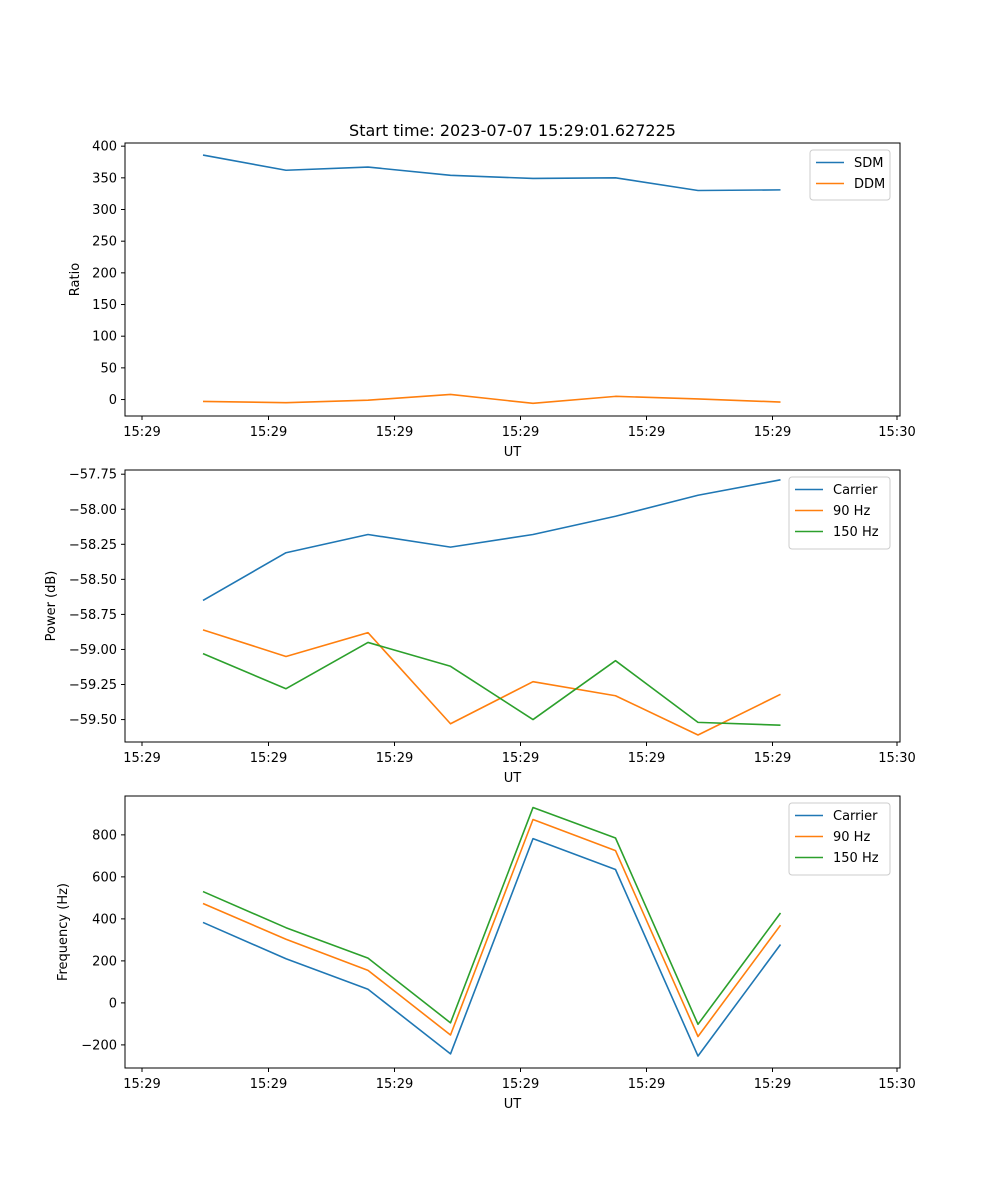 Image resolution: width=1000 pixels, height=1200 pixels. I want to click on ratio-x-tick-label: 15:30, so click(896, 432).